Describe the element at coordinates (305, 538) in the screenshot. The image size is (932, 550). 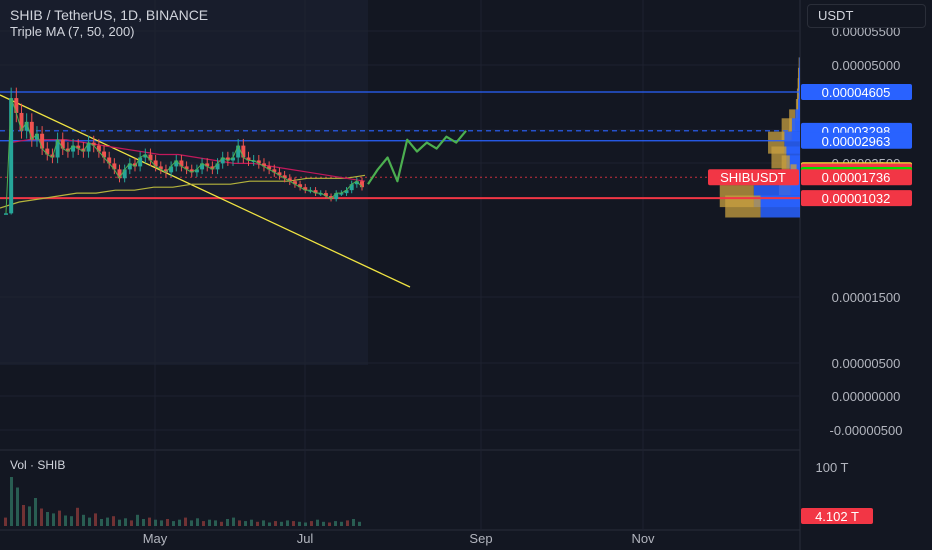
I see `time-label-1: Jul` at that location.